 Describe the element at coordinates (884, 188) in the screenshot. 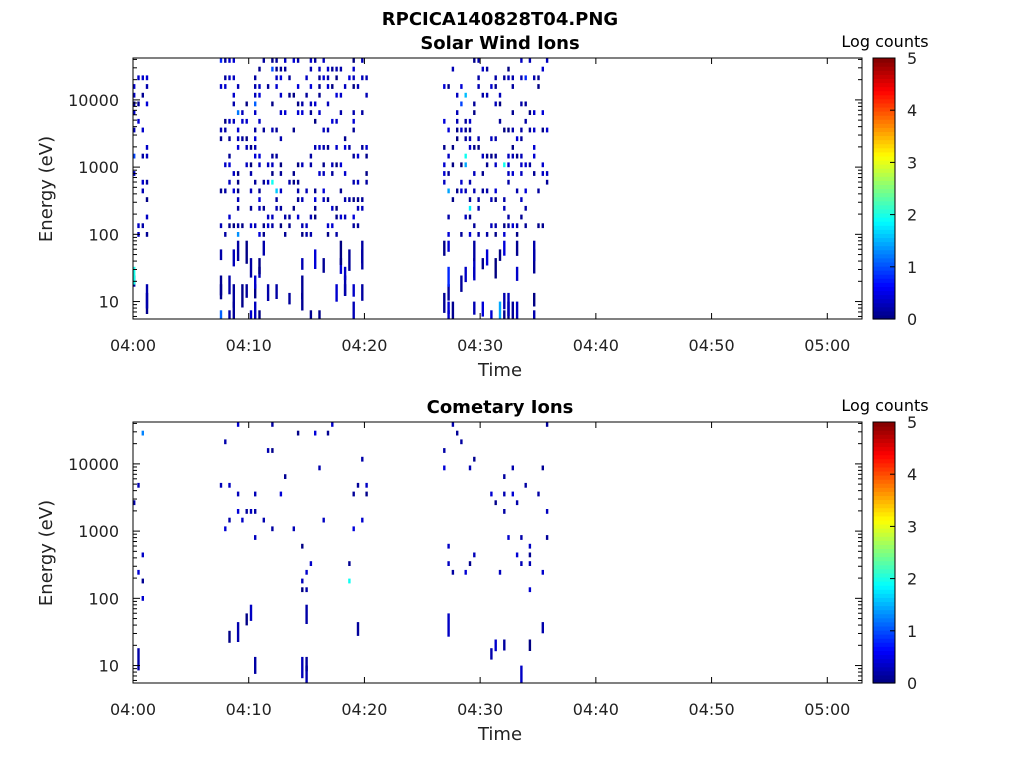

I see `colorbar-frame` at that location.